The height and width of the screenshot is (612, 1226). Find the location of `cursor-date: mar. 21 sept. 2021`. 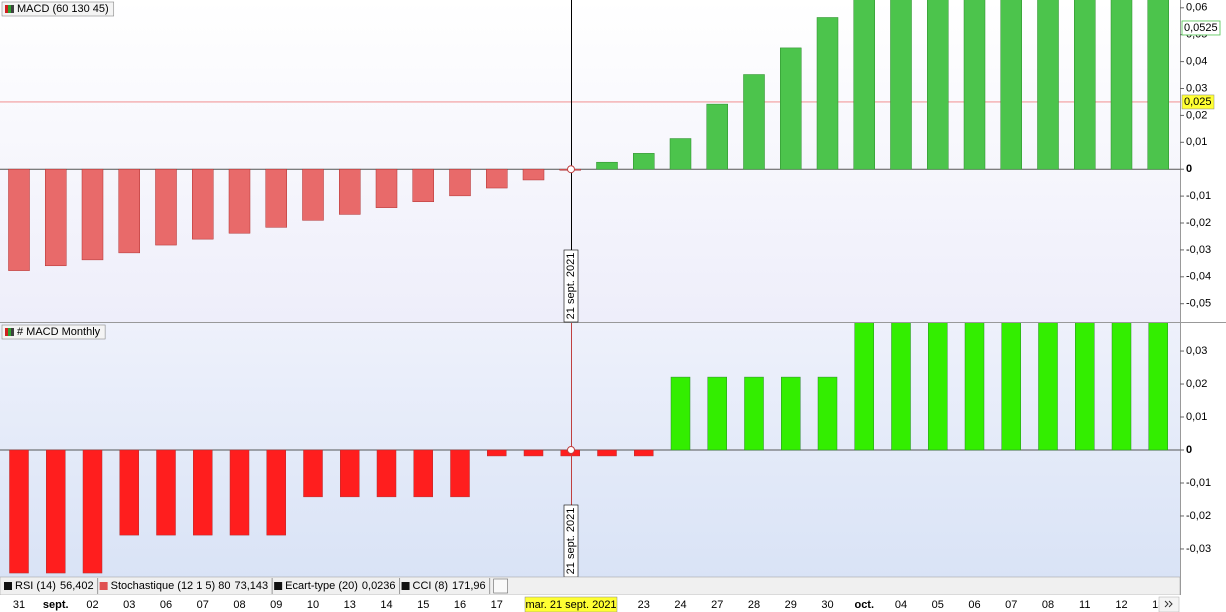

cursor-date: mar. 21 sept. 2021 is located at coordinates (570, 605).